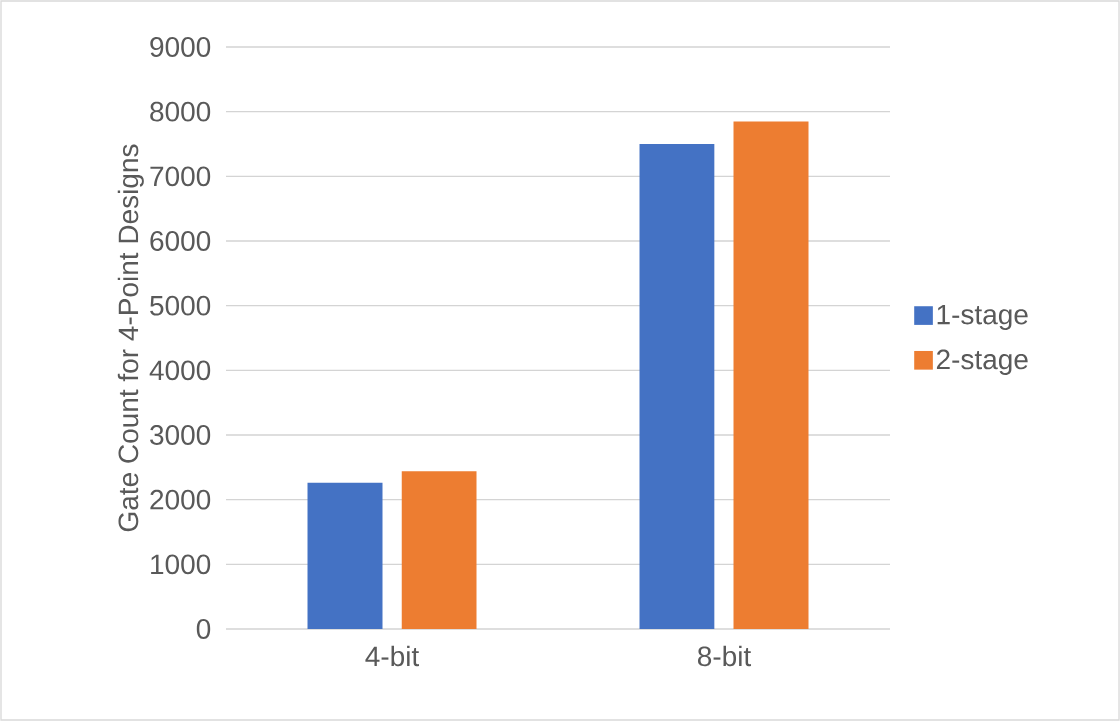  Describe the element at coordinates (180, 241) in the screenshot. I see `y-tick-label: 6000` at that location.